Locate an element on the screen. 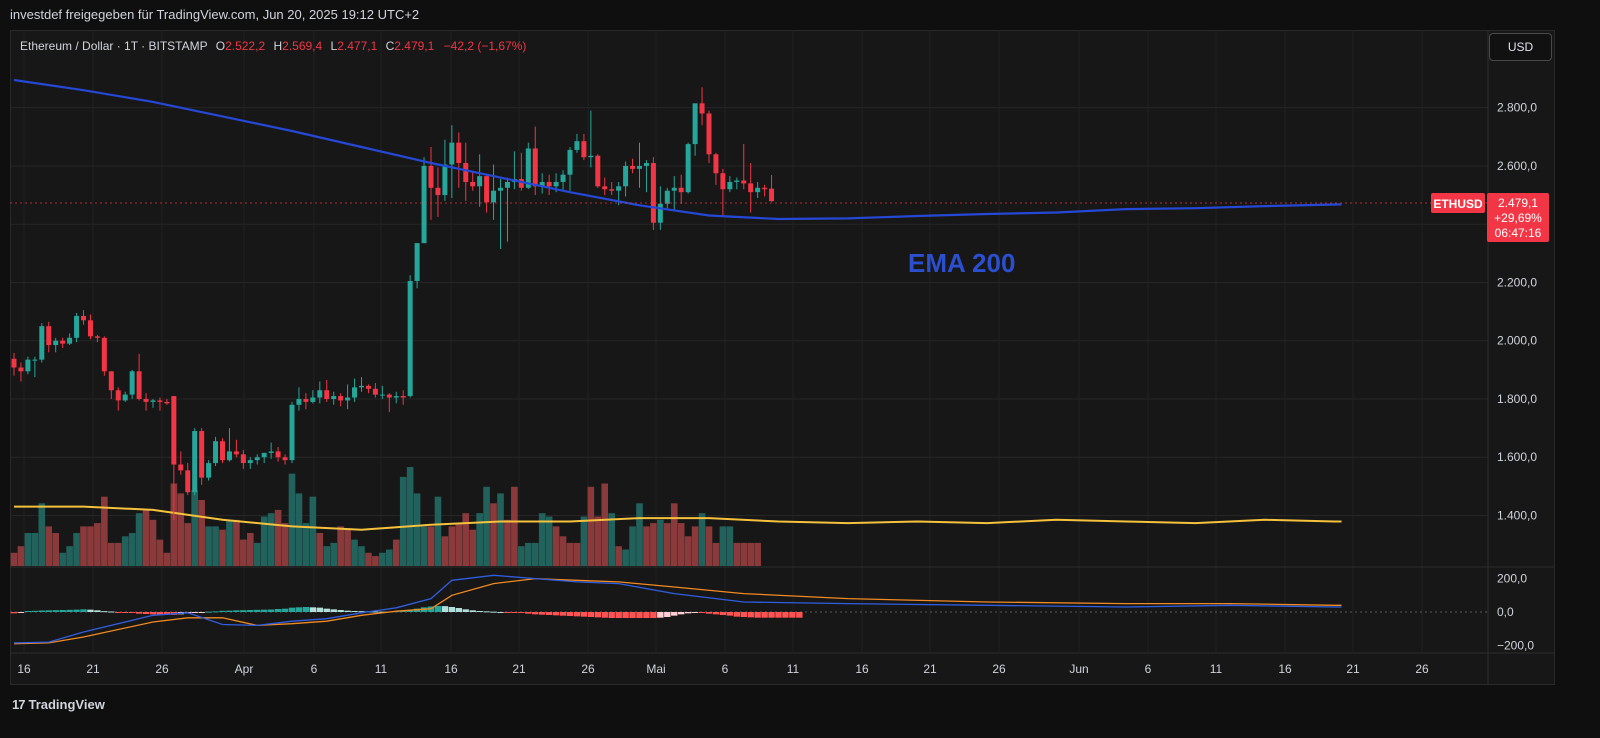 The height and width of the screenshot is (738, 1600). tradingview-logo: 17 TradingView is located at coordinates (58, 704).